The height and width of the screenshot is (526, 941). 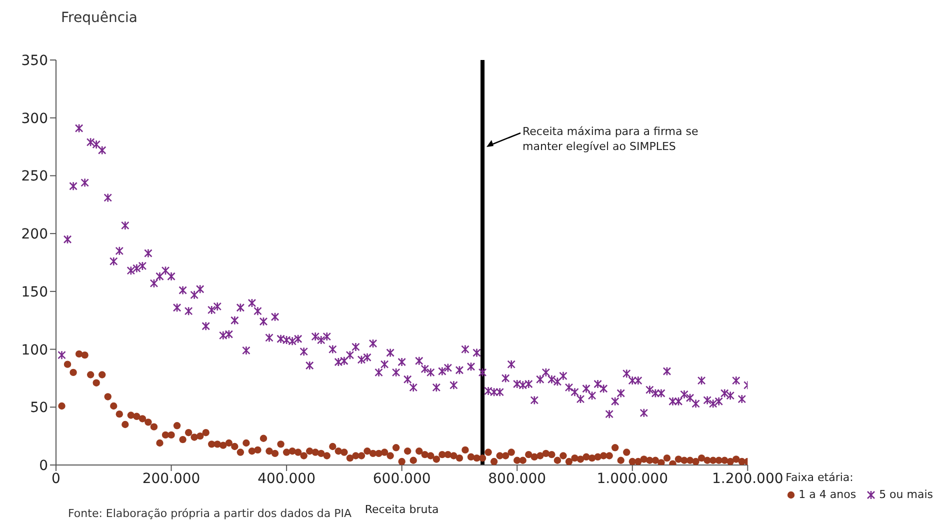 What do you see at coordinates (39, 408) in the screenshot?
I see `y-tick-label: 50` at bounding box center [39, 408].